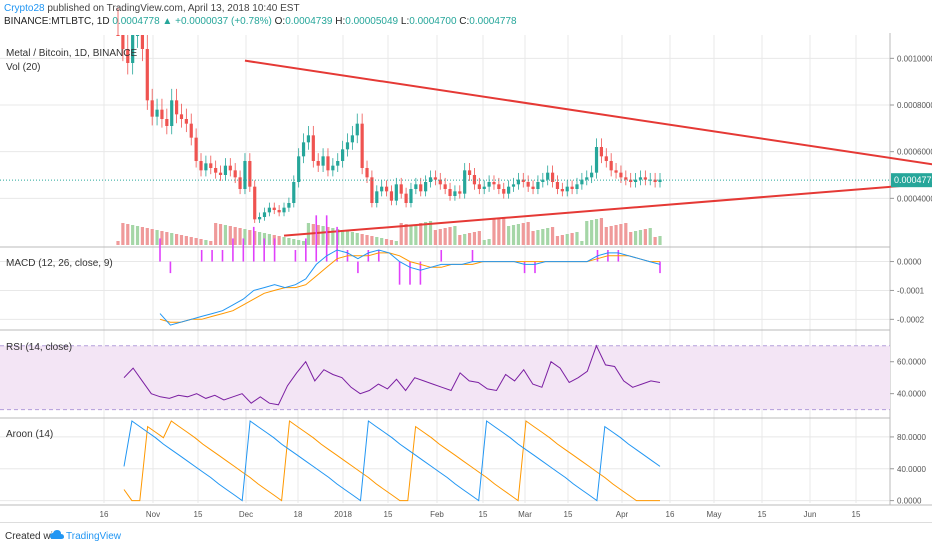  I want to click on trendline-lower, so click(607, 208).